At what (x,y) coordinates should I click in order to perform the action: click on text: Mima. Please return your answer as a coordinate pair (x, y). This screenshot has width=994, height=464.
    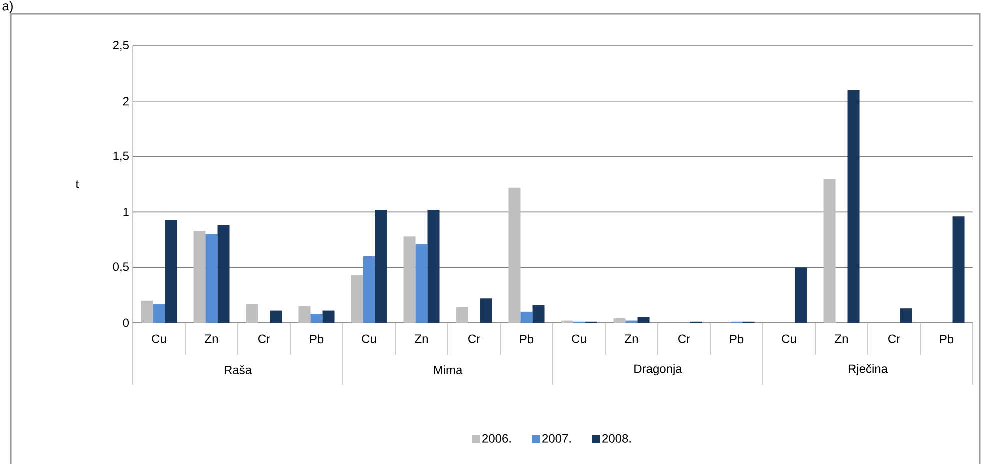
    Looking at the image, I should click on (448, 370).